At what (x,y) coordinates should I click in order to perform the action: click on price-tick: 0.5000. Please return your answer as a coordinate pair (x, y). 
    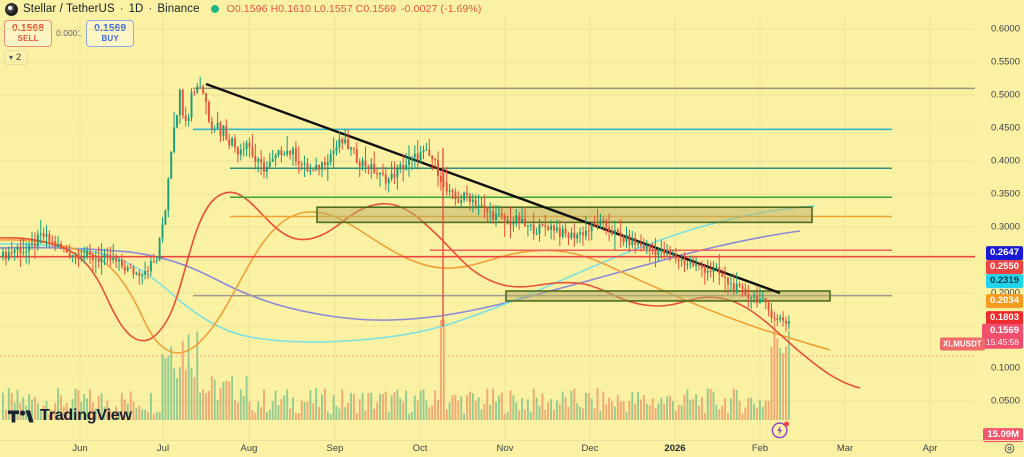
    Looking at the image, I should click on (1005, 95).